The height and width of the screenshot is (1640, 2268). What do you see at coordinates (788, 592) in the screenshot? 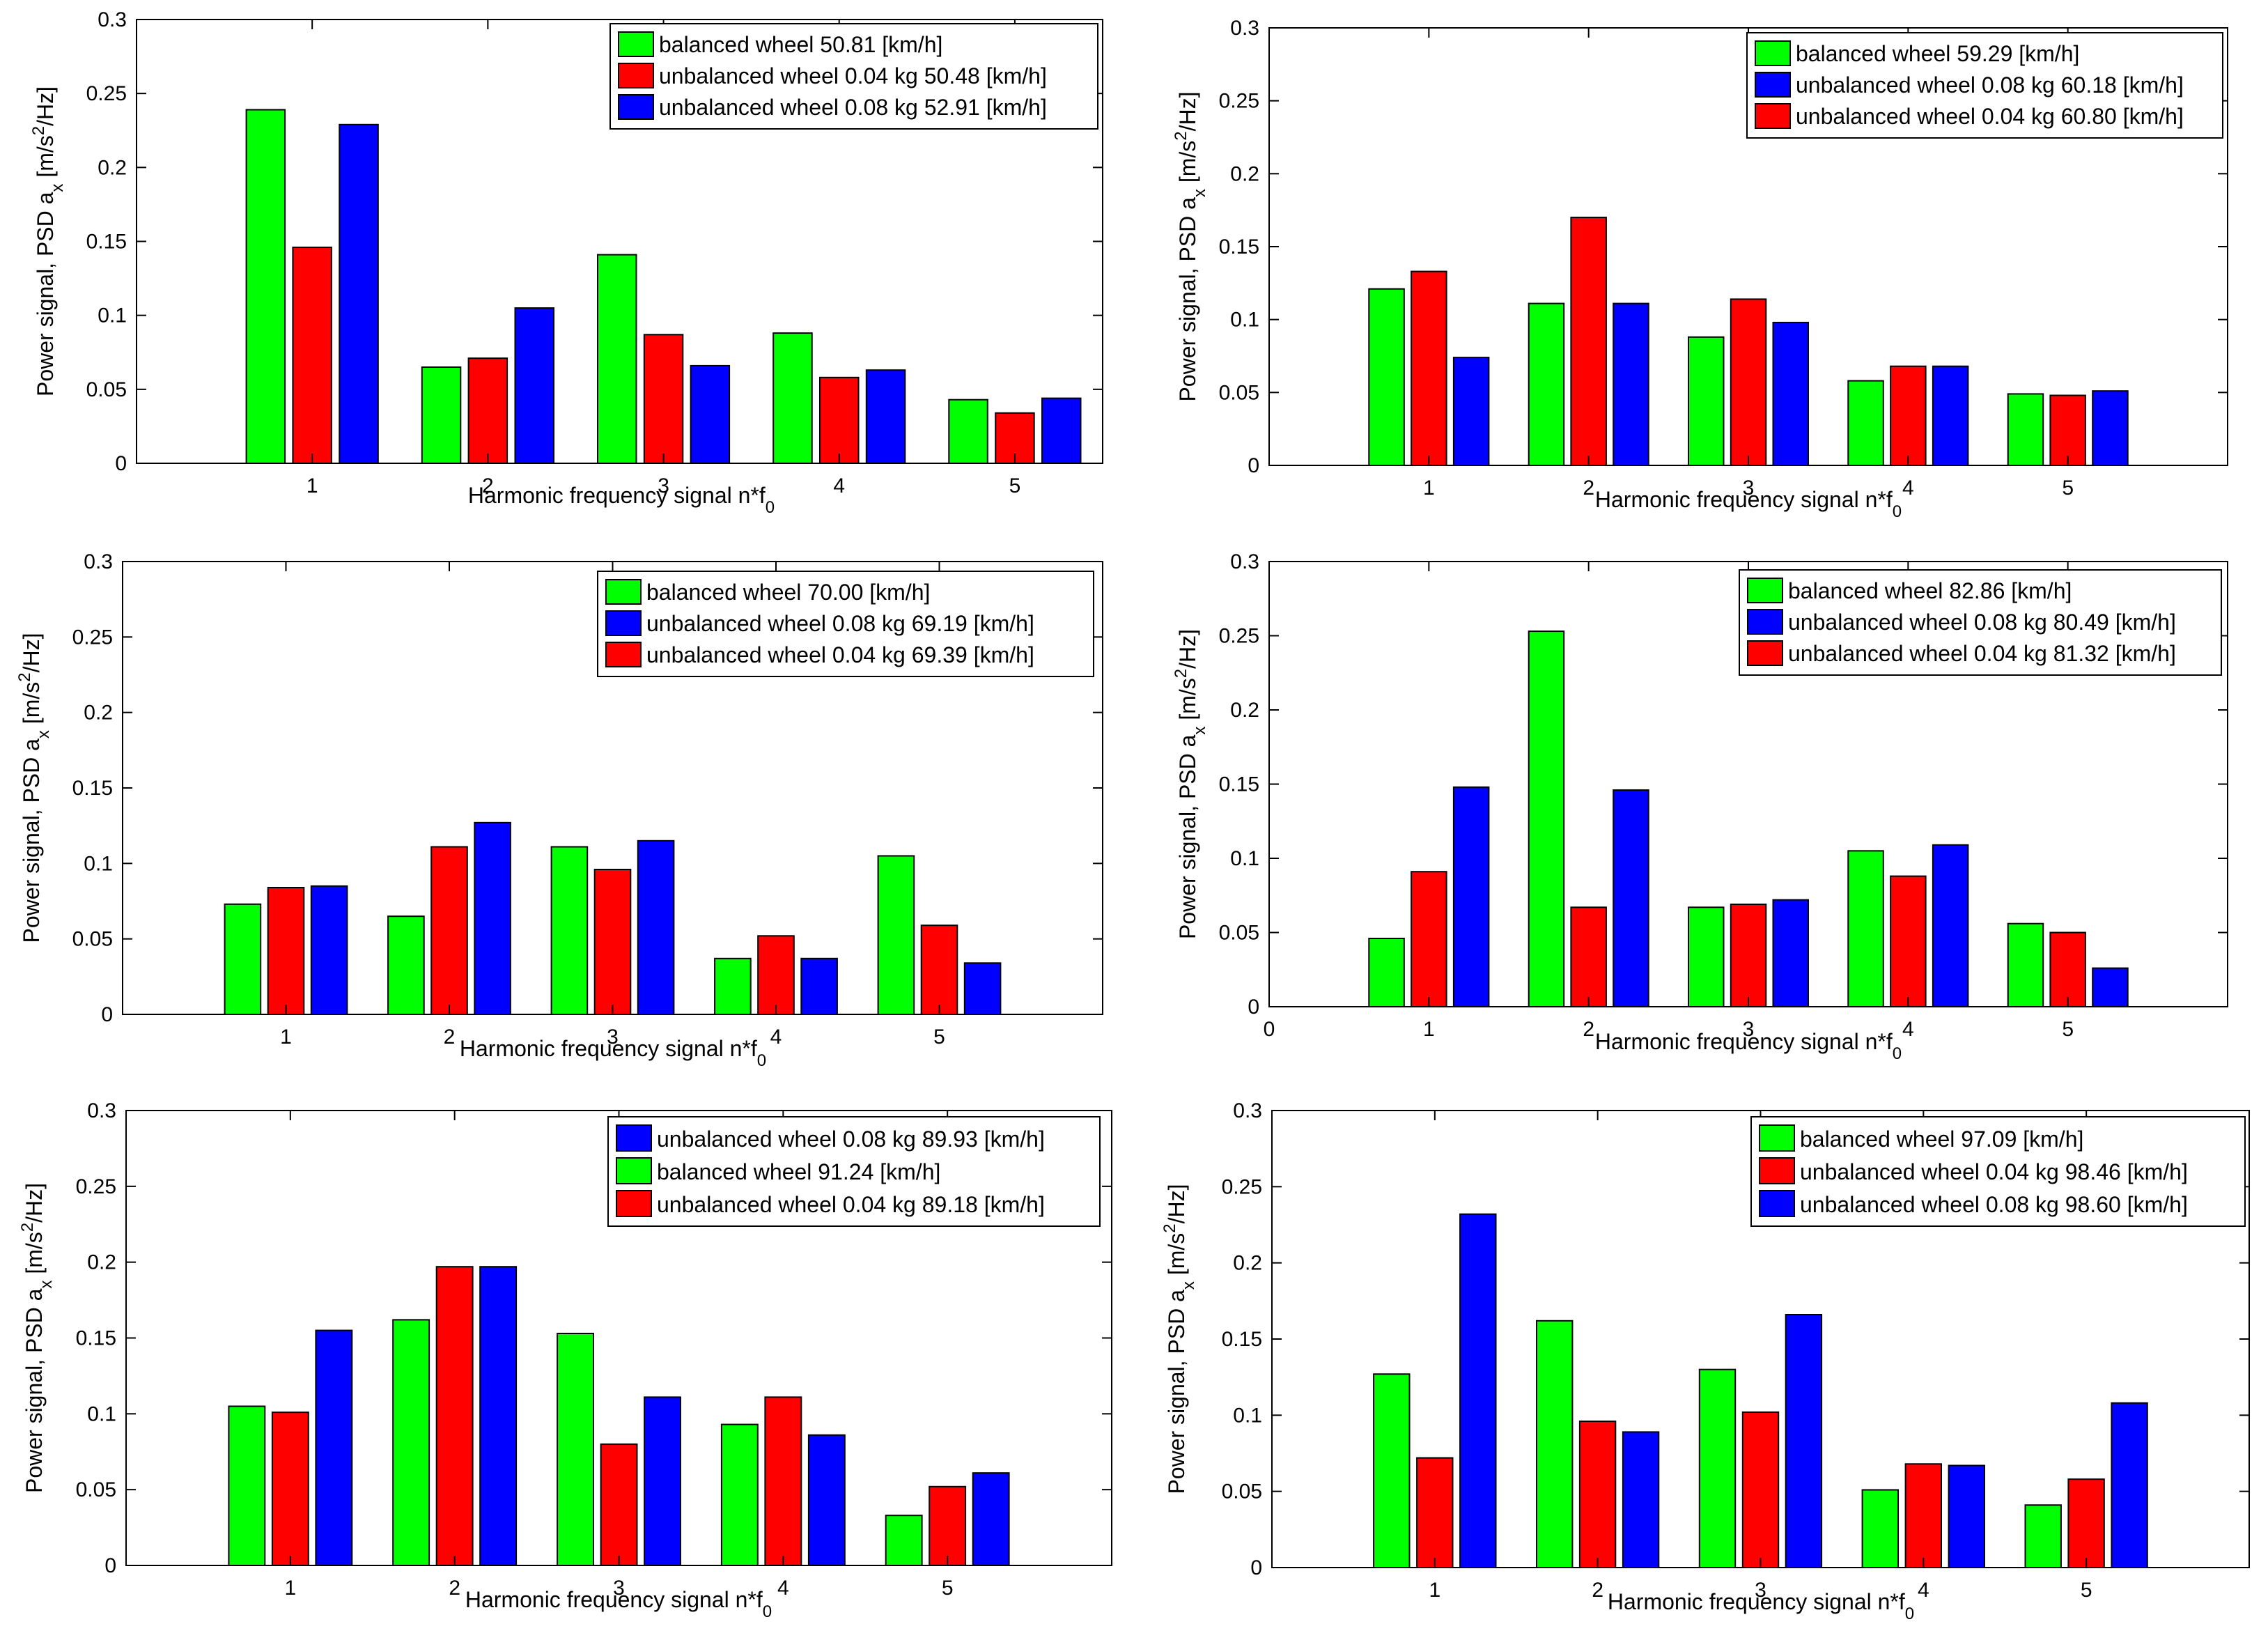
I see `legend-entry: balanced wheel 70.00 [km/h]` at bounding box center [788, 592].